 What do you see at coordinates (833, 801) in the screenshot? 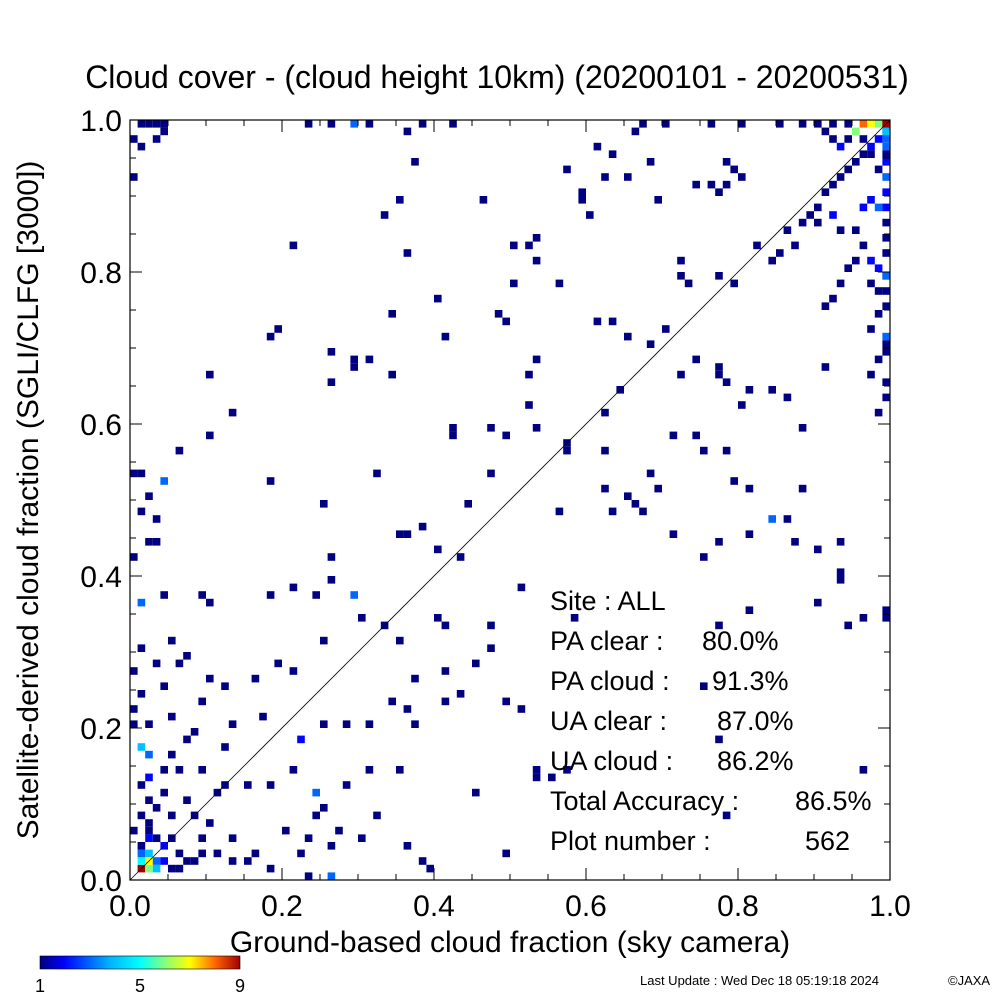
I see `stat-value: 86.5%` at bounding box center [833, 801].